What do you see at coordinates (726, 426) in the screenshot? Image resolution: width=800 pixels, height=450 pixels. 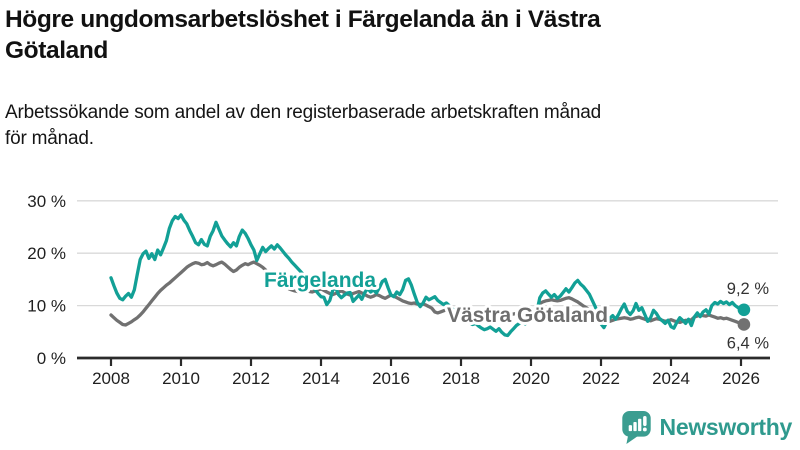 I see `brand-name: Newsworthy` at bounding box center [726, 426].